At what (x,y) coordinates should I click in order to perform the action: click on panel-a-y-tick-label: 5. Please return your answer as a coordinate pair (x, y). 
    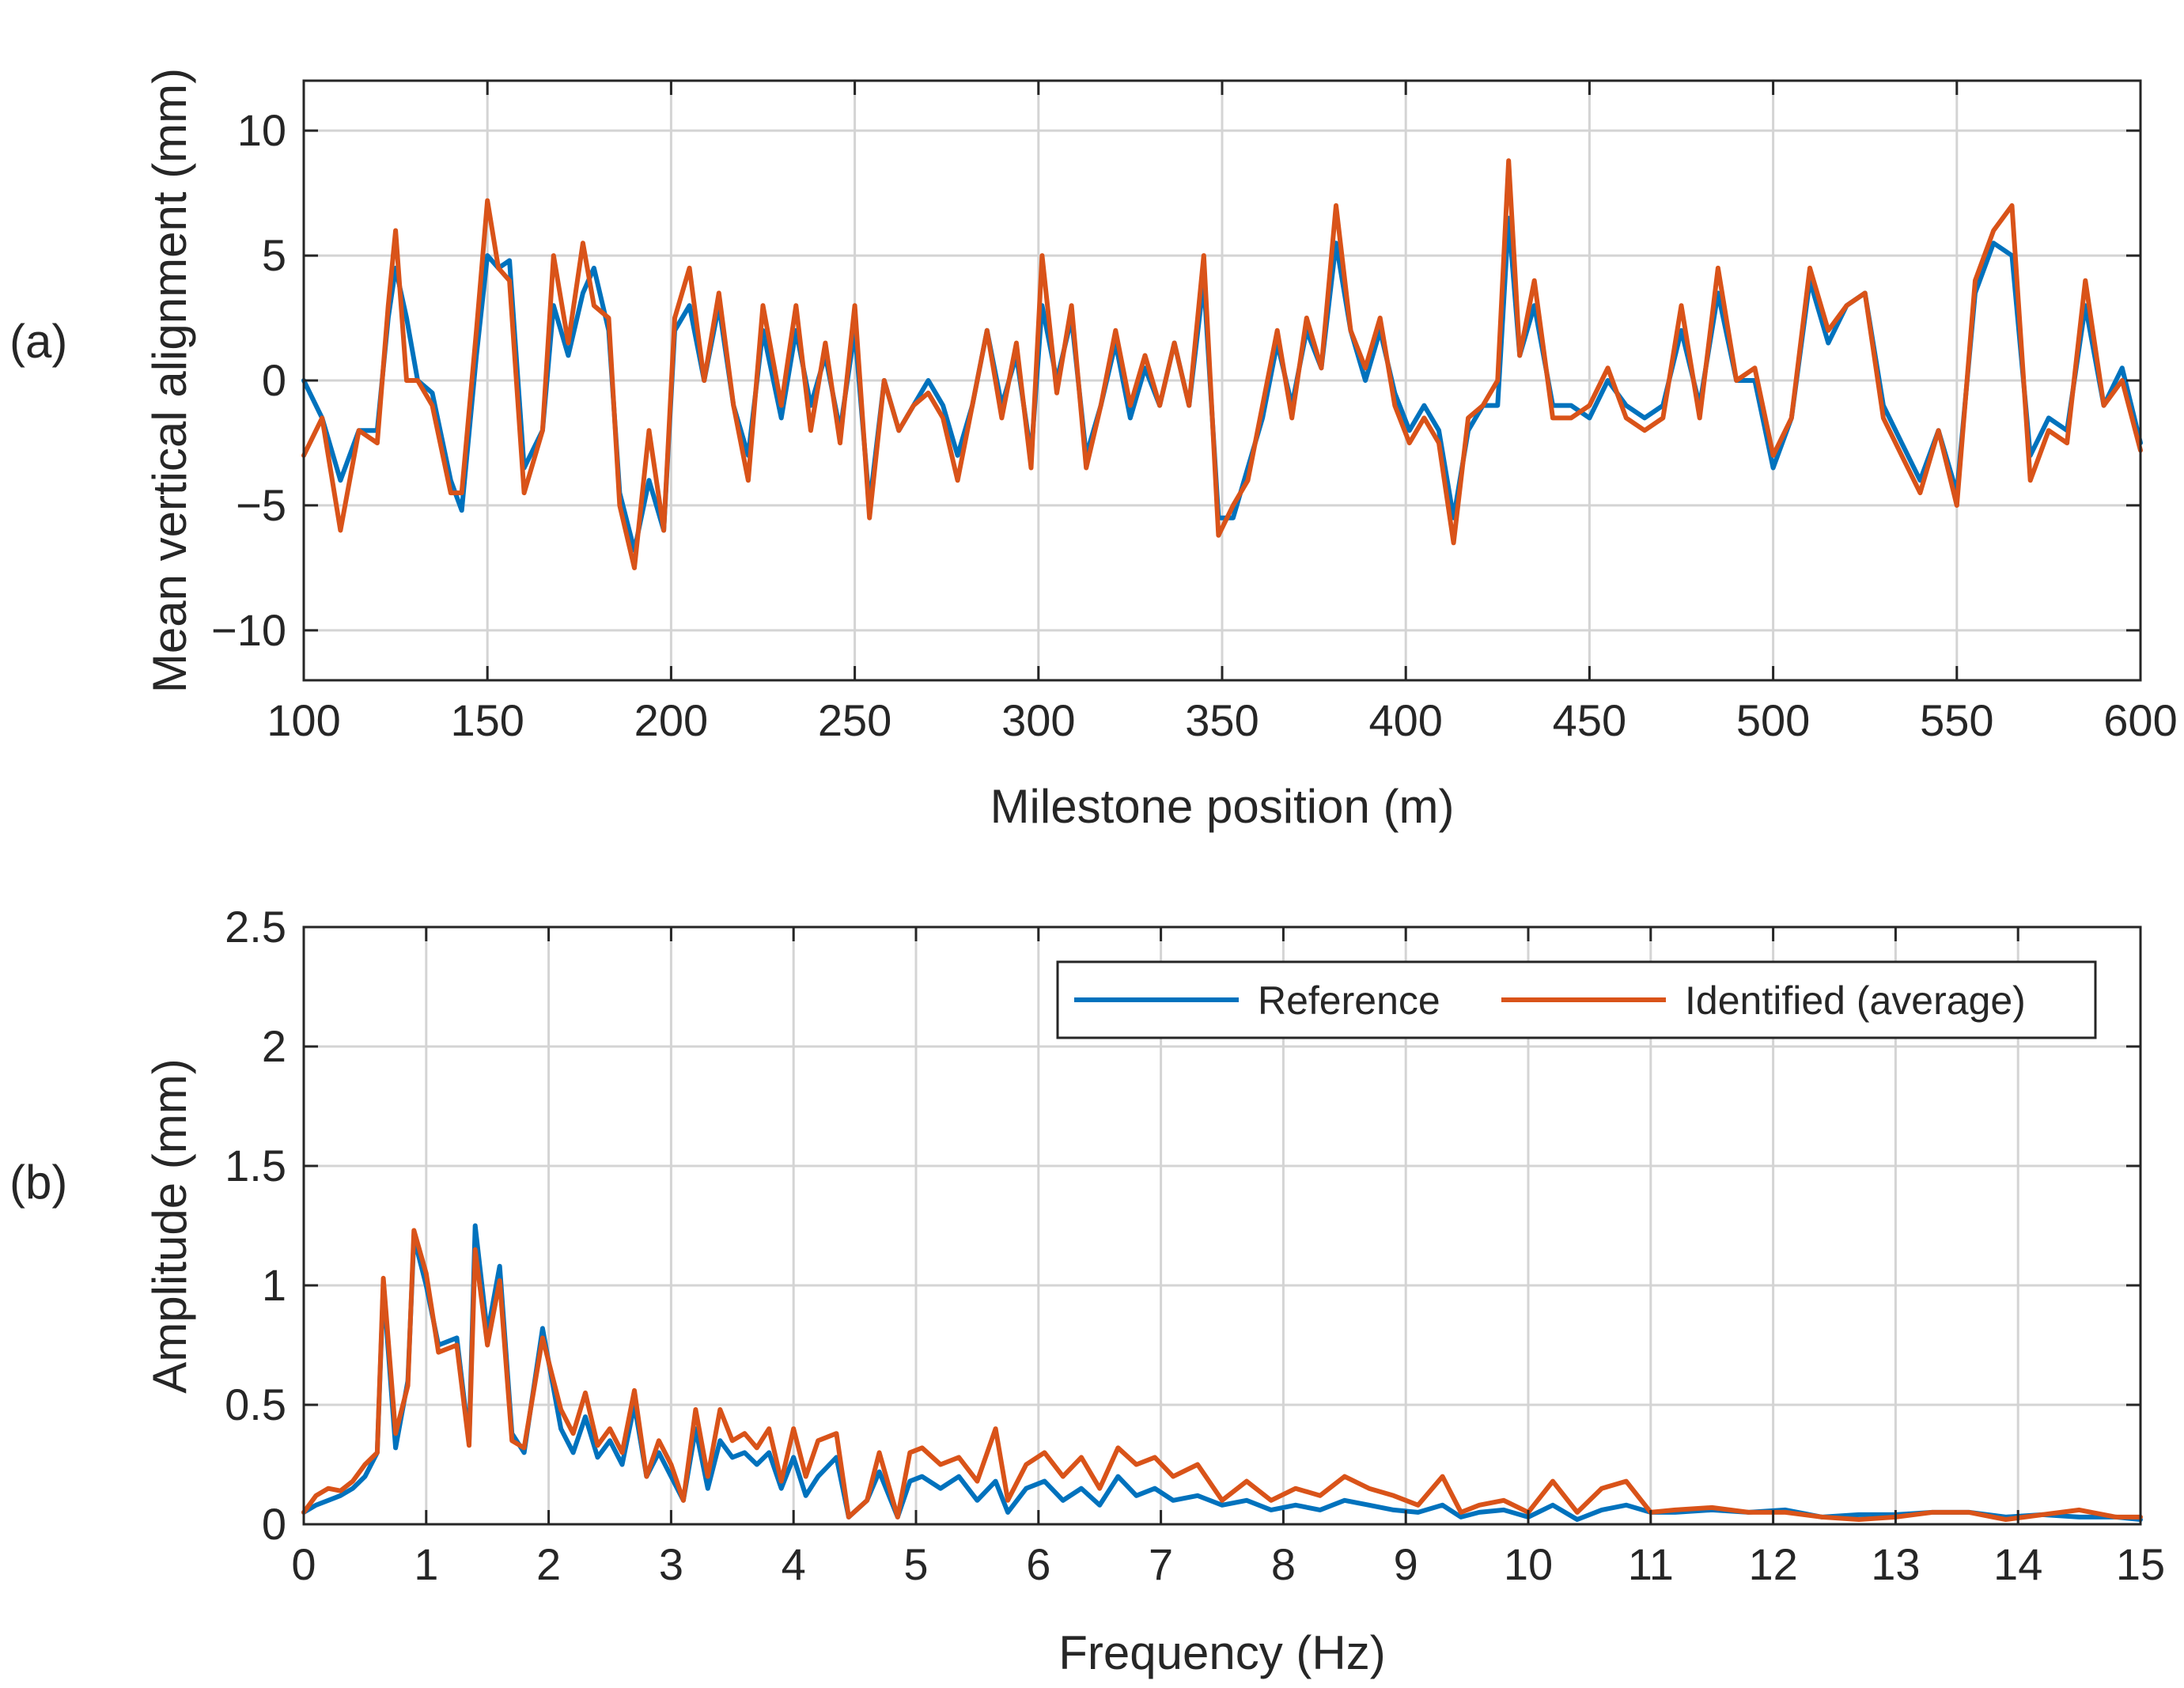
    Looking at the image, I should click on (274, 255).